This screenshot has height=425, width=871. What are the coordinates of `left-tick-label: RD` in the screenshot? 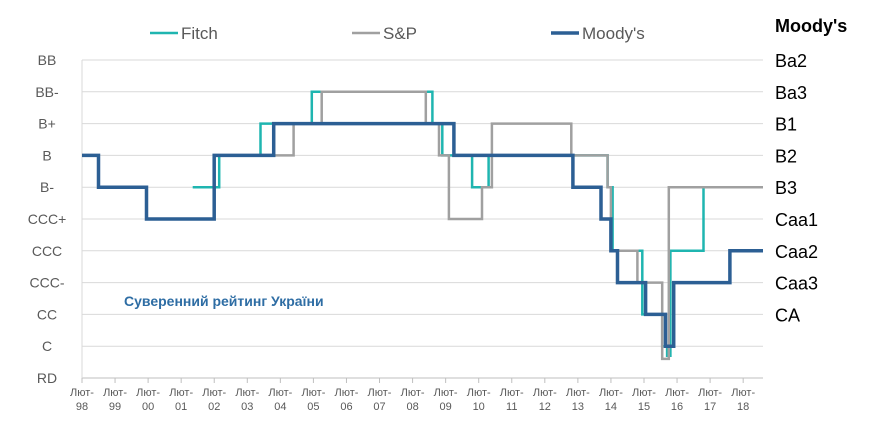 It's located at (47, 378).